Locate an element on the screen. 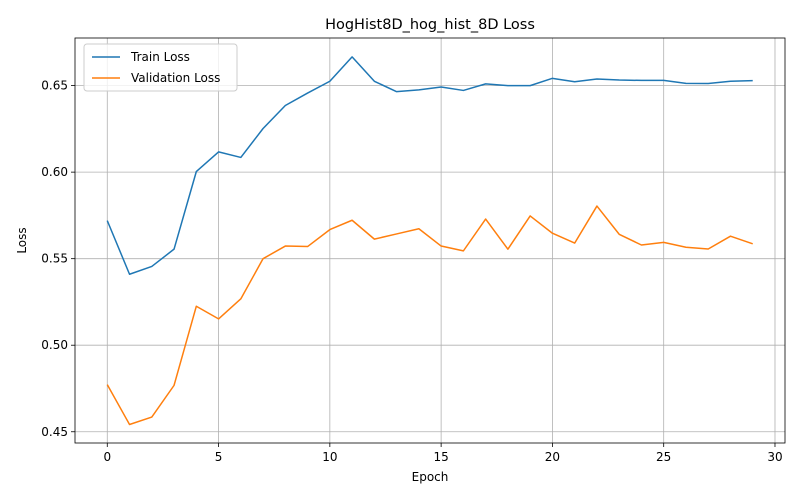 Image resolution: width=800 pixels, height=500 pixels. x-tick-label: 25 is located at coordinates (663, 457).